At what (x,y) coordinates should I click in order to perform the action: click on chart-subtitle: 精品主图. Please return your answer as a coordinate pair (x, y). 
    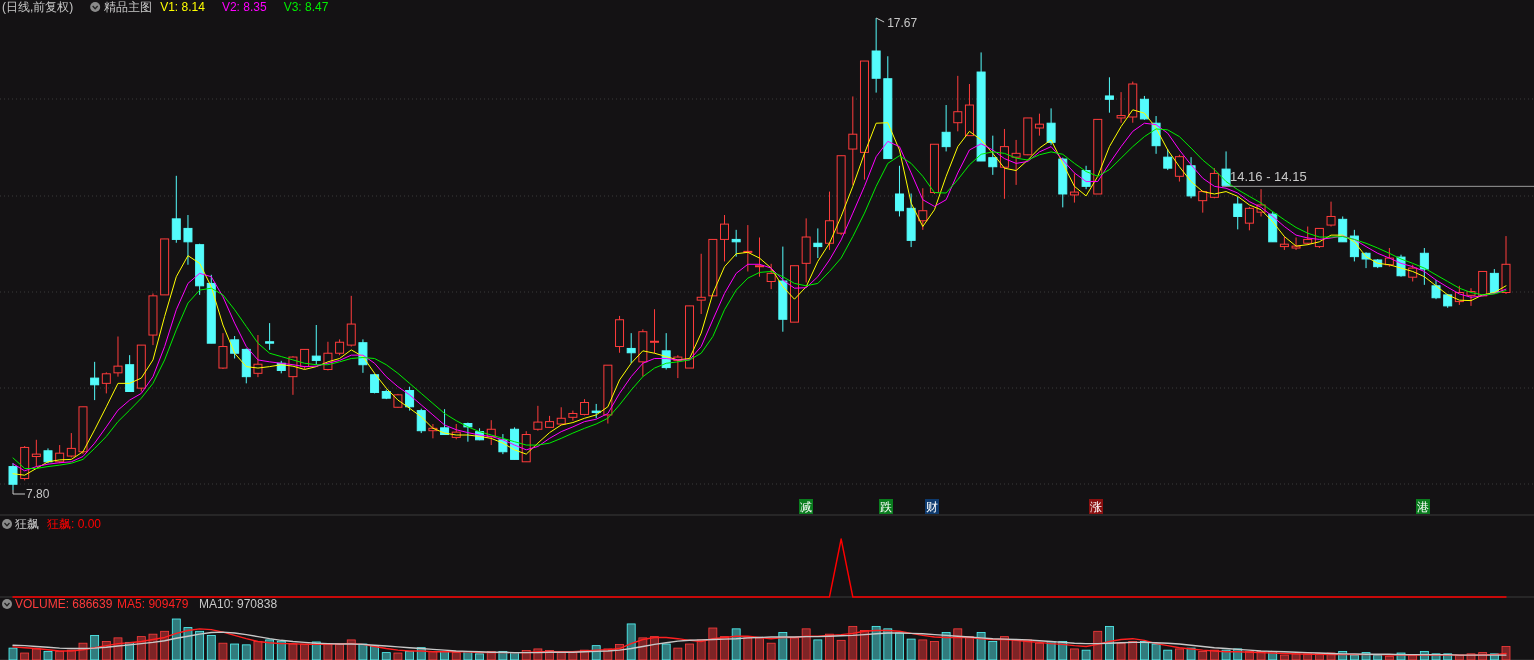
    Looking at the image, I should click on (128, 7).